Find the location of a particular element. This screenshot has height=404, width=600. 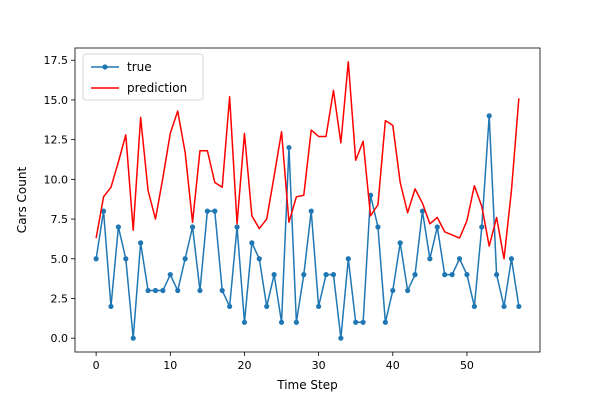

y-axis-label: Cars Count is located at coordinates (22, 200).